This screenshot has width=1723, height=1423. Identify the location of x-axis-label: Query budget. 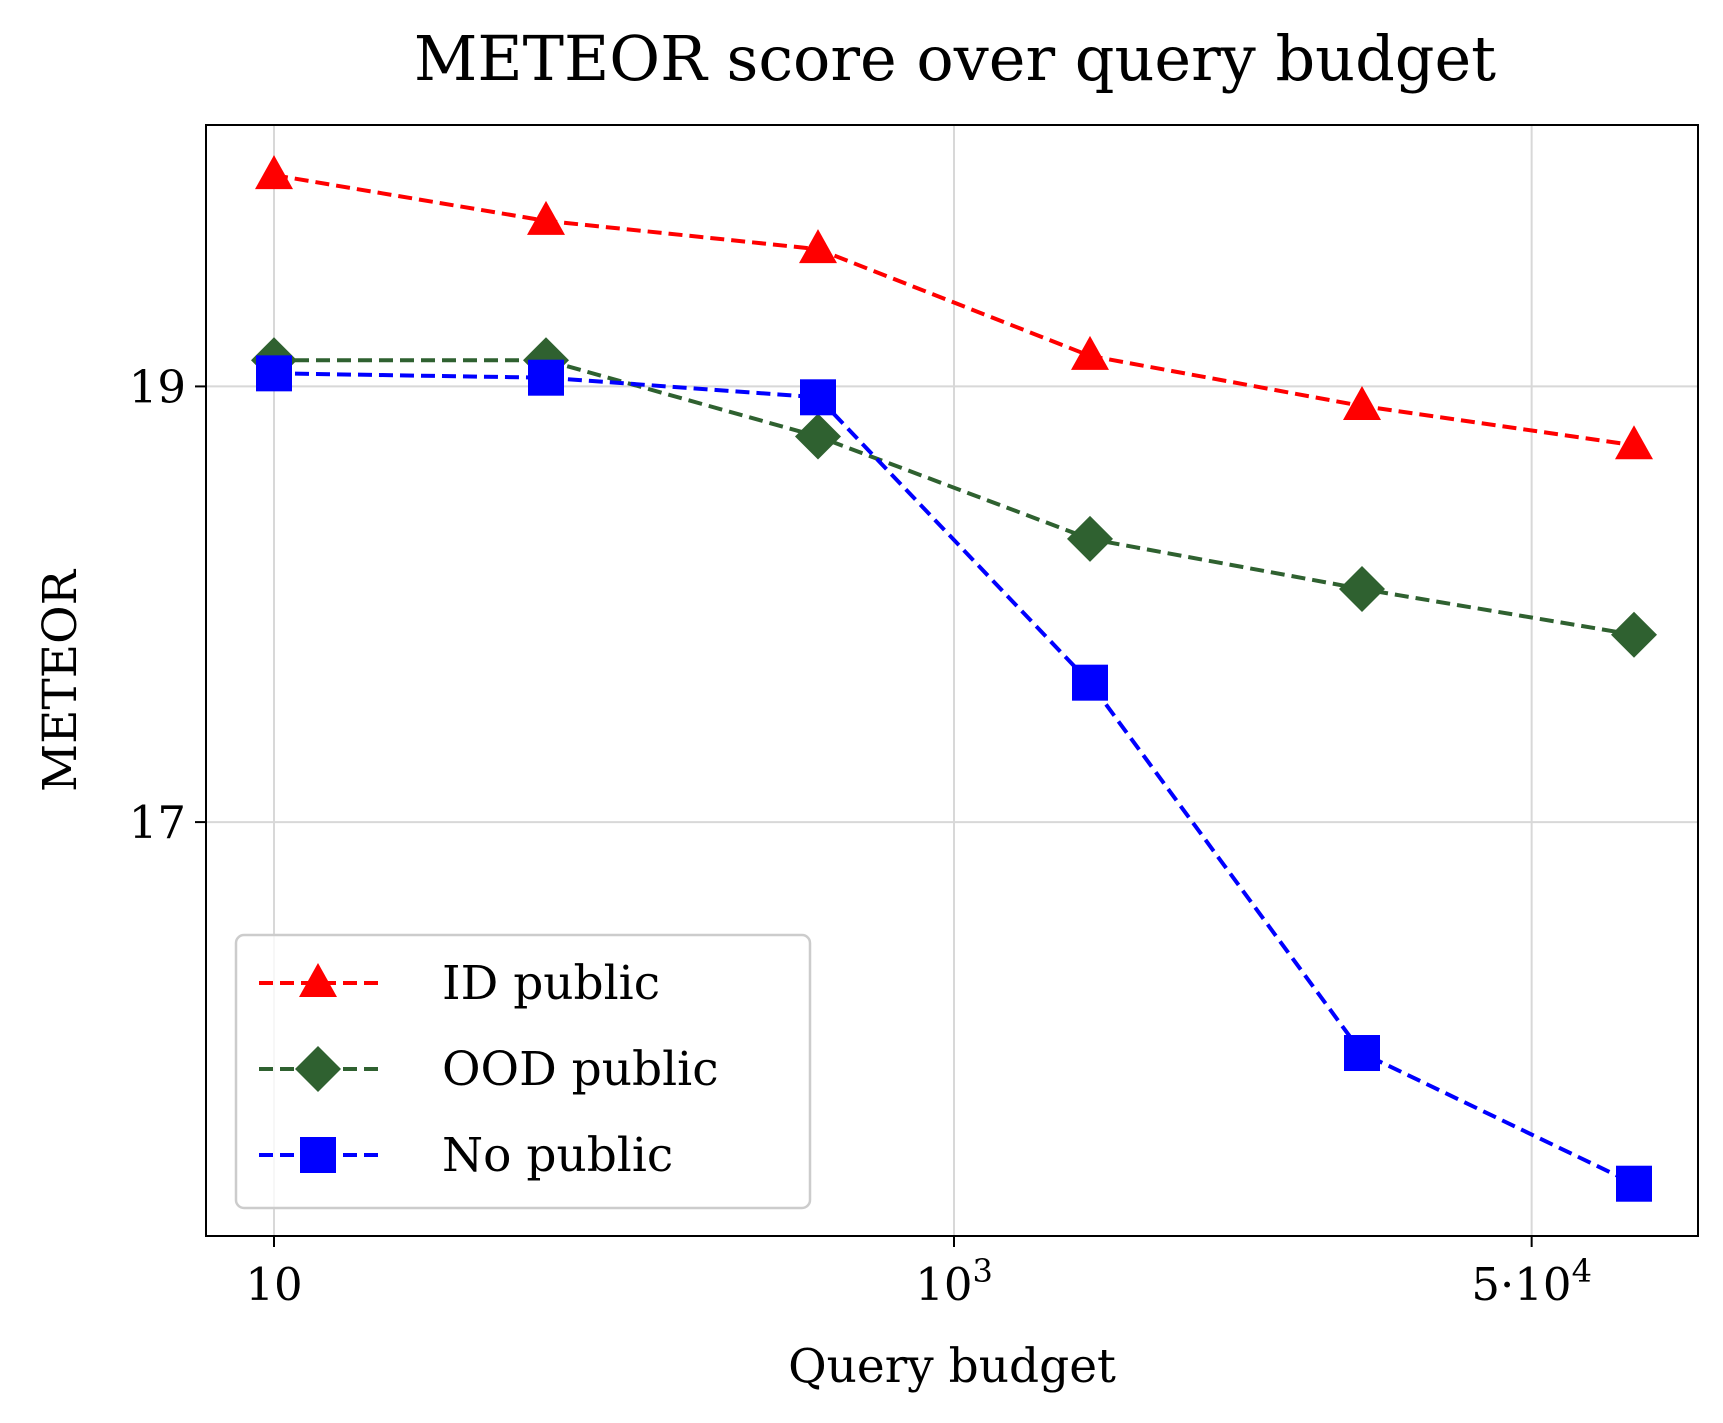
(952, 1366).